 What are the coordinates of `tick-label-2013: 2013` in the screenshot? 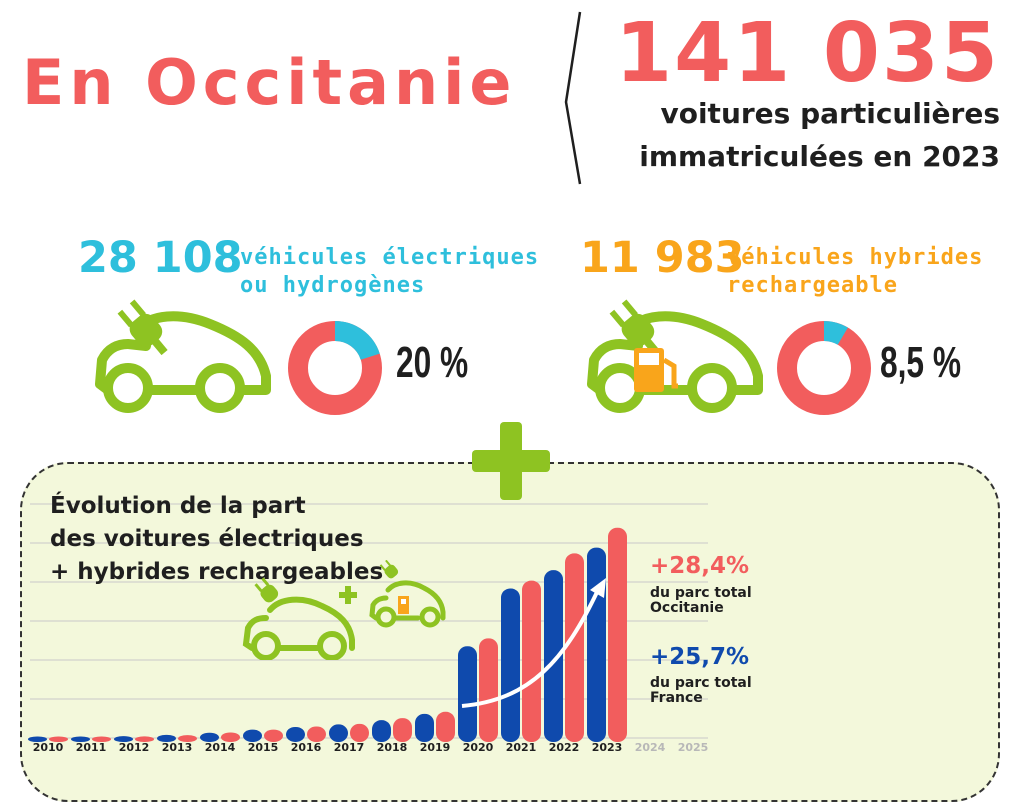 It's located at (177, 747).